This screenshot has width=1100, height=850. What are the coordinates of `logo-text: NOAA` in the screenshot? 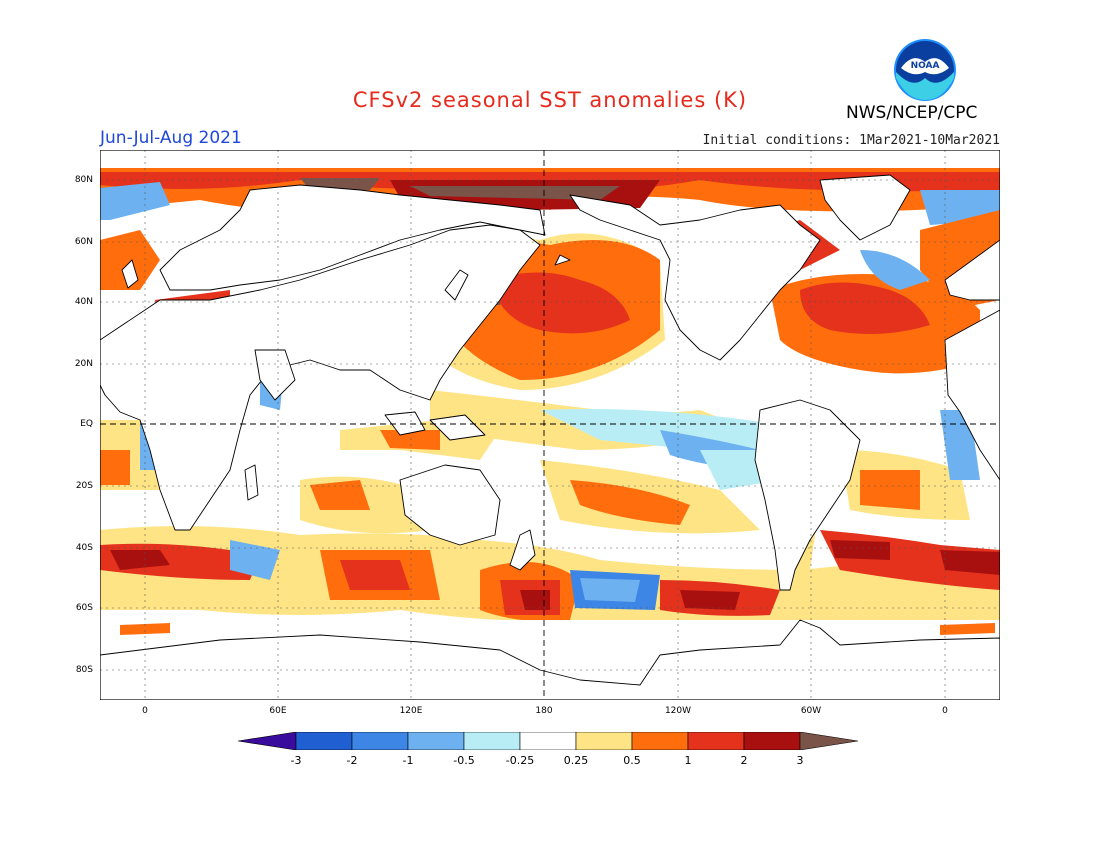 It's located at (925, 66).